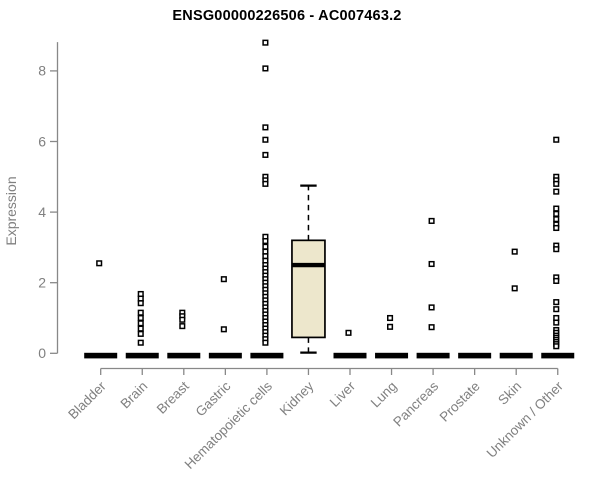 The image size is (600, 500). I want to click on x-category-label: Unknown / Other, so click(525, 419).